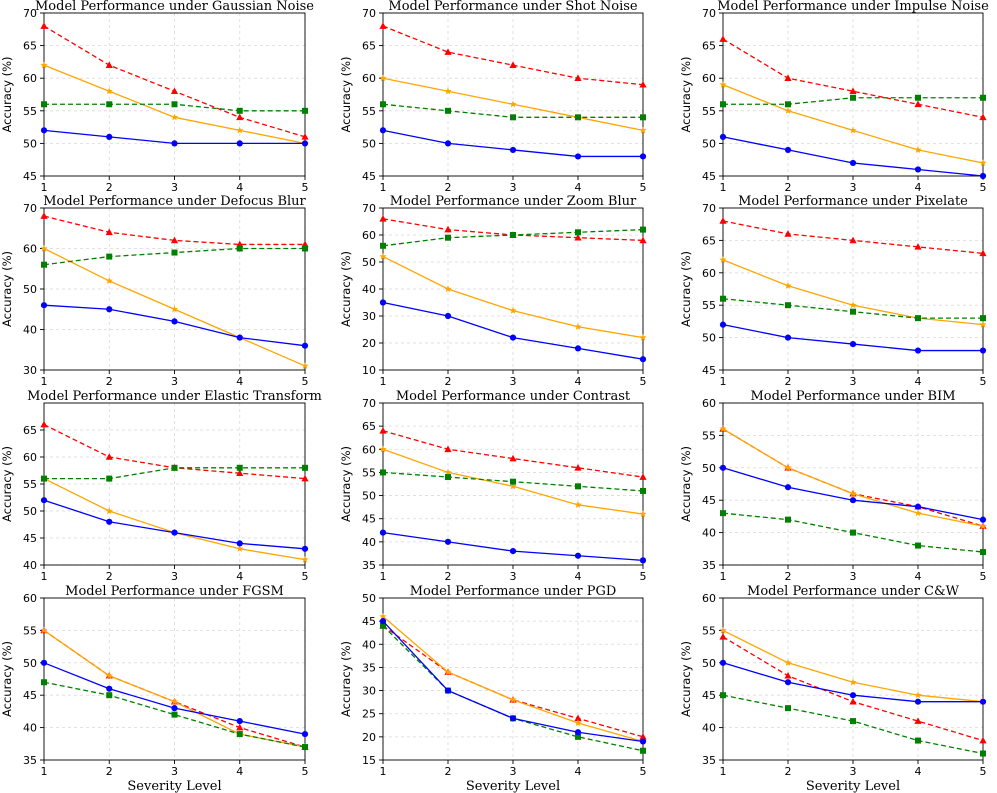 This screenshot has height=793, width=997. I want to click on x-tick-label: 4, so click(239, 381).